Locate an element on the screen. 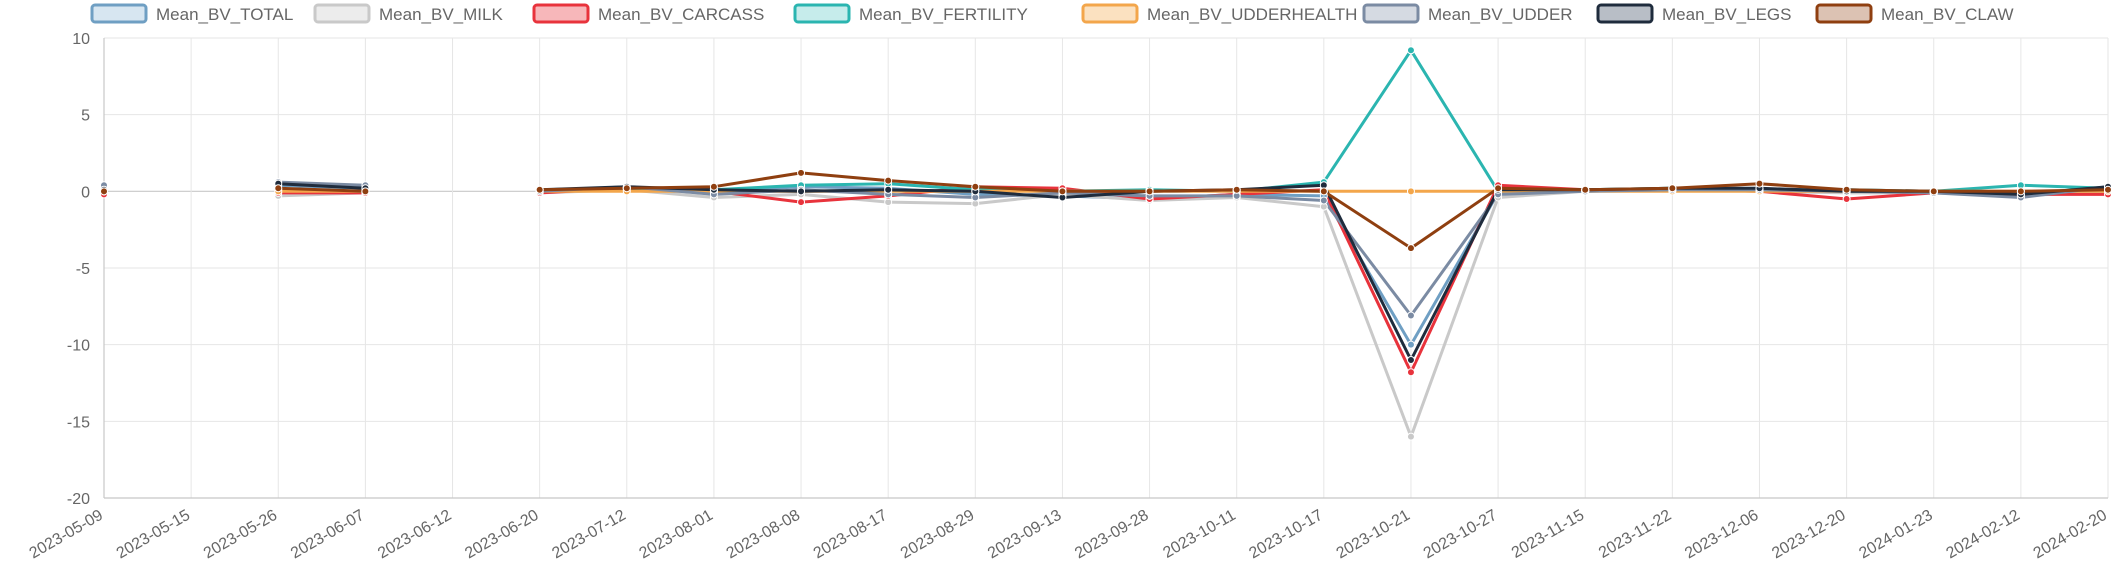 This screenshot has width=2121, height=580. x-tick-label: 2024-01-23 is located at coordinates (1895, 535).